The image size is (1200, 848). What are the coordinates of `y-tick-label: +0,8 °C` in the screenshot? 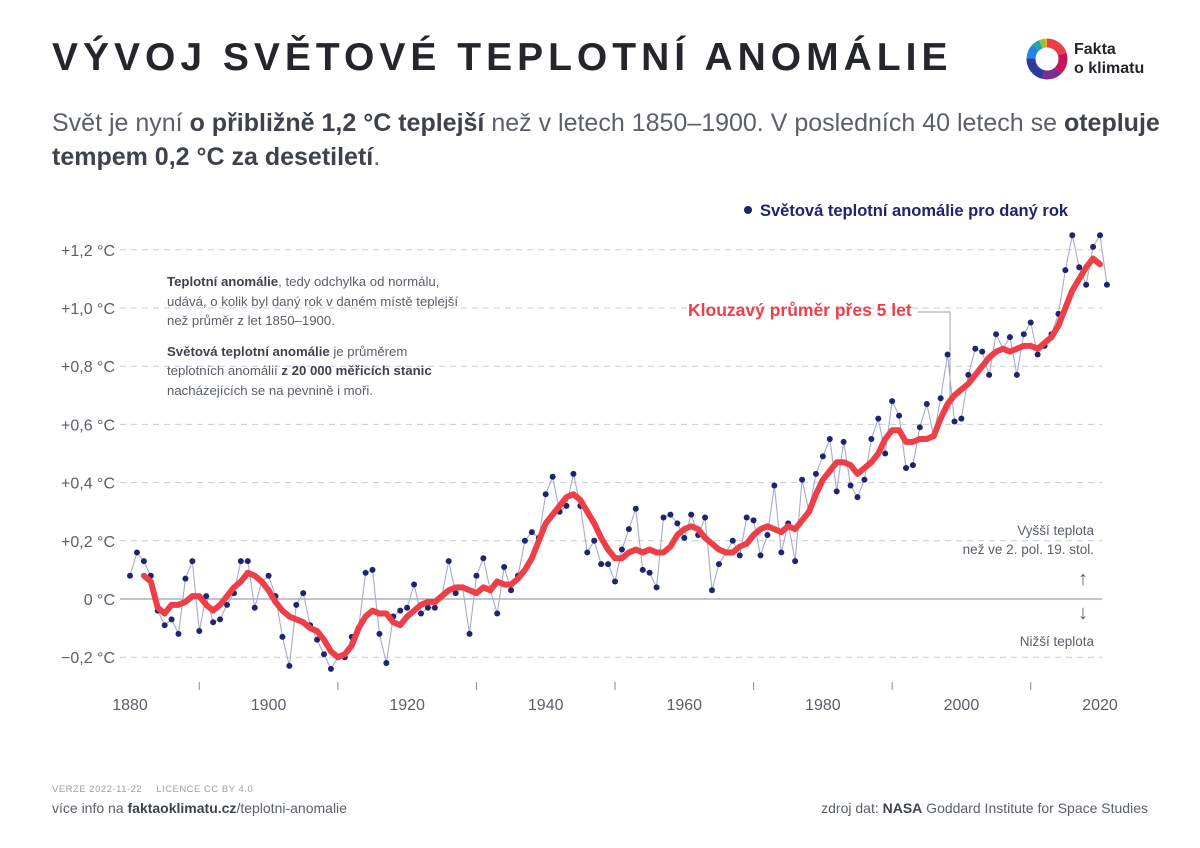 It's located at (88, 367).